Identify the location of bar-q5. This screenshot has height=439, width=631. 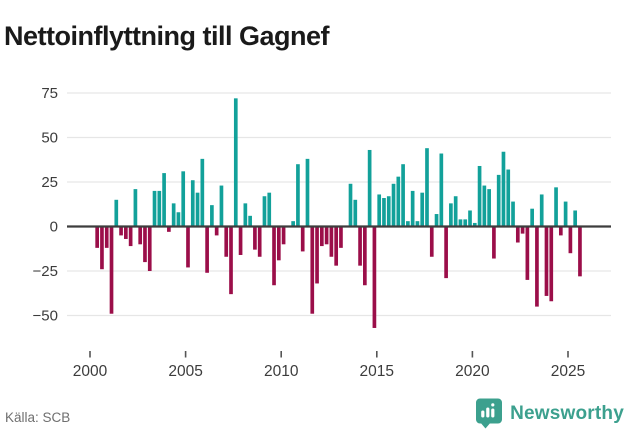
(116, 213).